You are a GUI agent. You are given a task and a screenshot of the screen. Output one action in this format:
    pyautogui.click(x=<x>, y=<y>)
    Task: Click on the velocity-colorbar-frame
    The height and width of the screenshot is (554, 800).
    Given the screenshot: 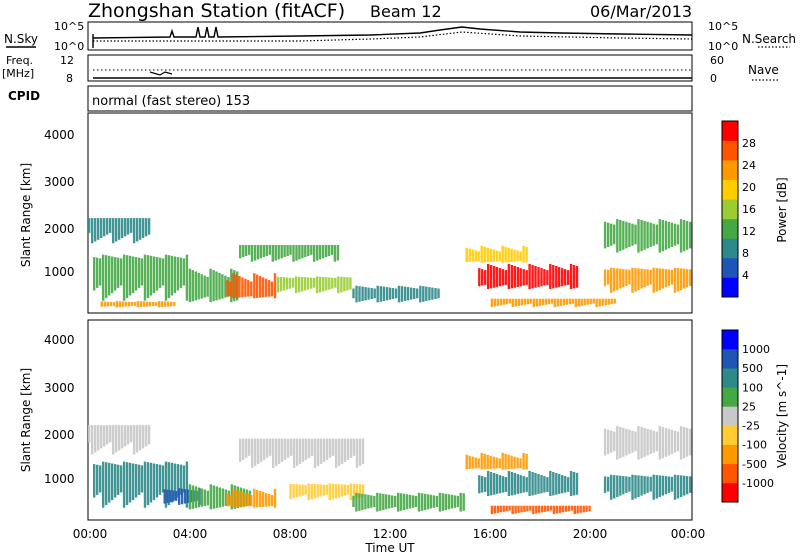 What is the action you would take?
    pyautogui.click(x=730, y=416)
    